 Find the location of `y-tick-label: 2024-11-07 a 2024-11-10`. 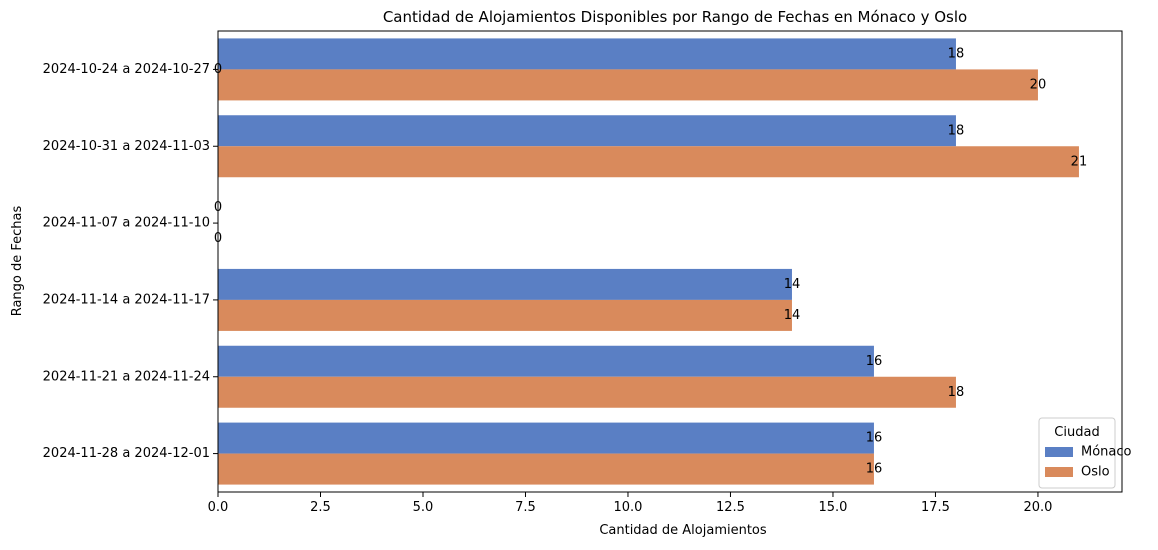

y-tick-label: 2024-11-07 a 2024-11-10 is located at coordinates (126, 223).